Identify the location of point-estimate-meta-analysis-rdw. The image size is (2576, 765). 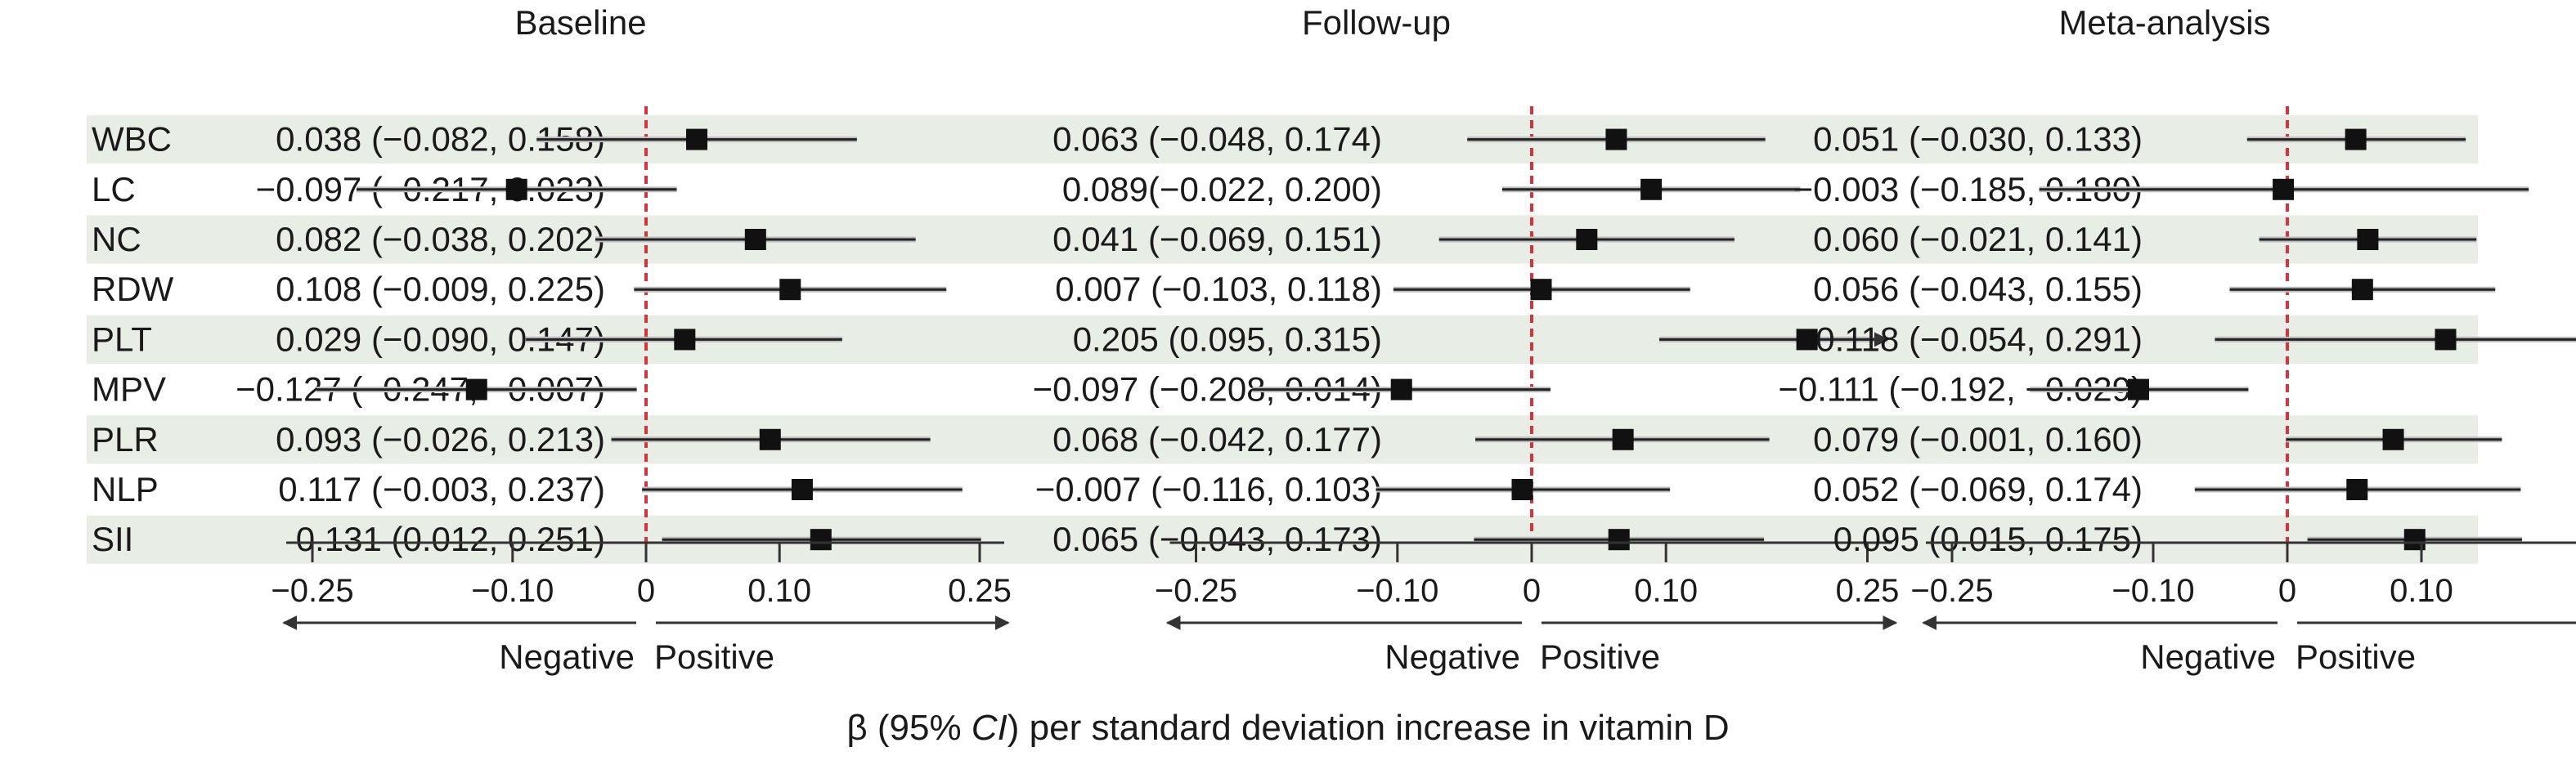
(2362, 290).